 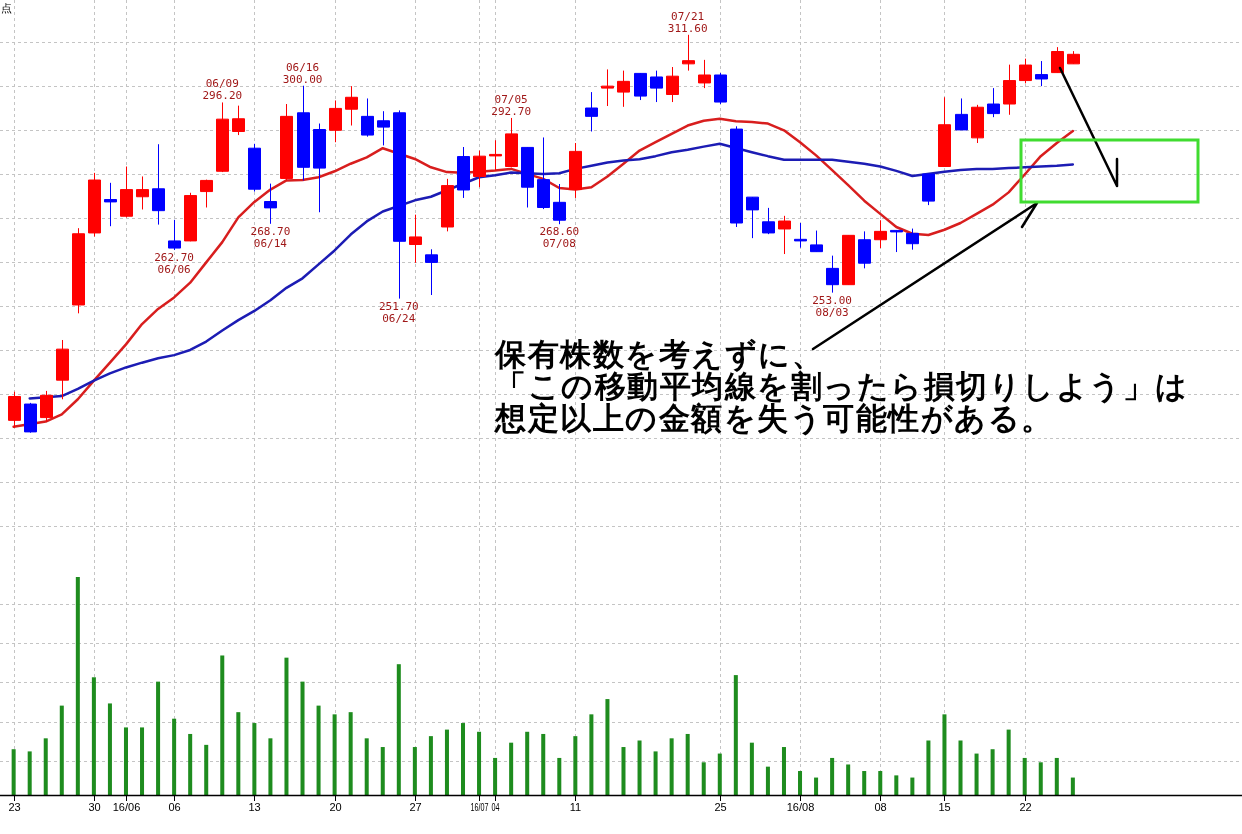 I want to click on note: 点, so click(x=6, y=8).